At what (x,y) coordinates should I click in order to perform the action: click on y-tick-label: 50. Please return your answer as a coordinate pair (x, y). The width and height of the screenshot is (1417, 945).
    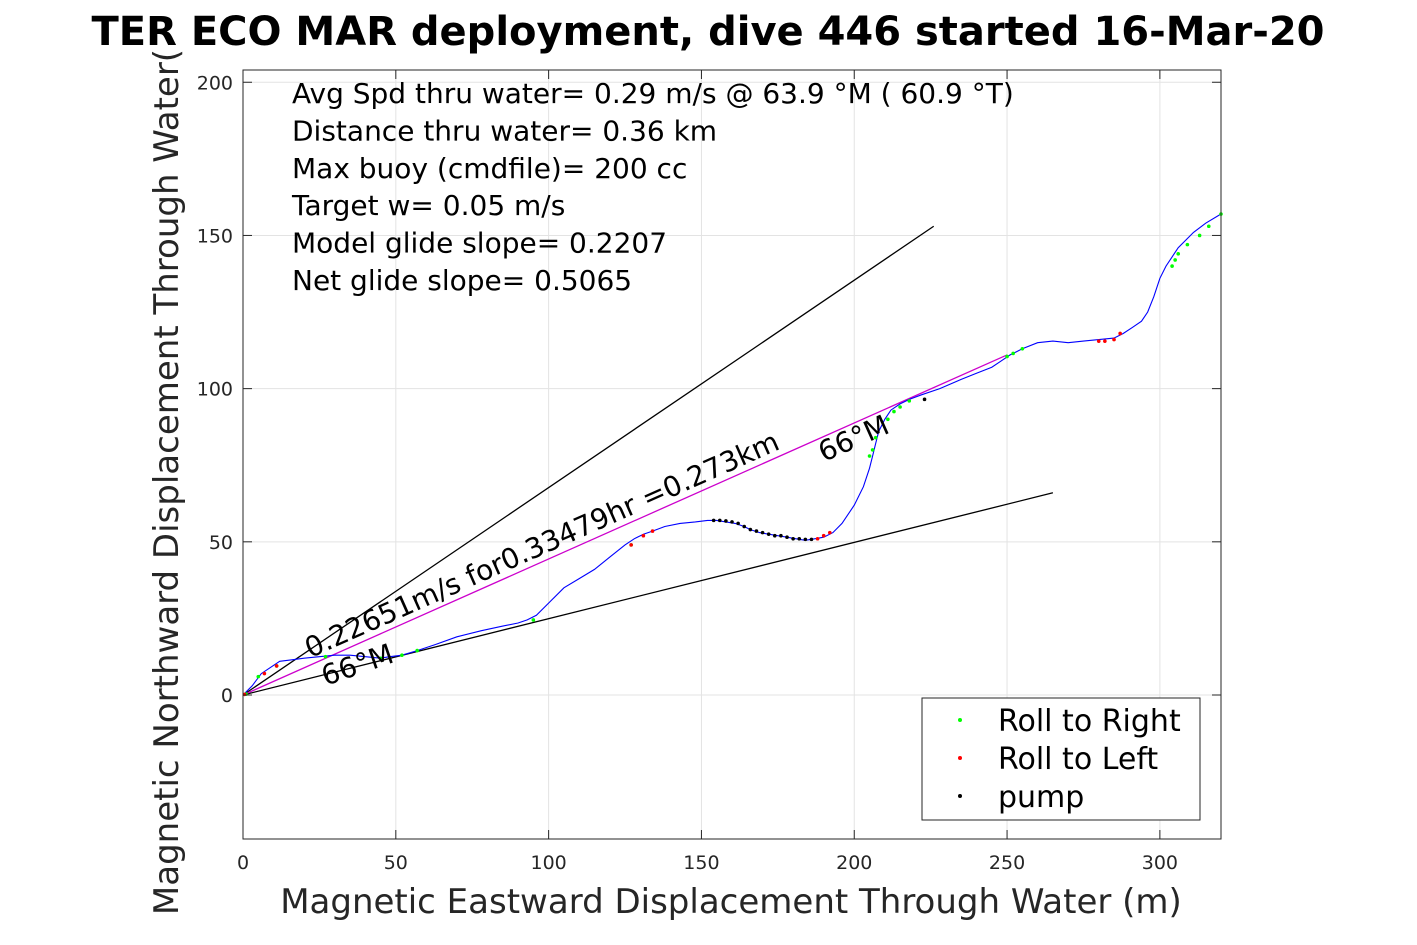
    Looking at the image, I should click on (221, 543).